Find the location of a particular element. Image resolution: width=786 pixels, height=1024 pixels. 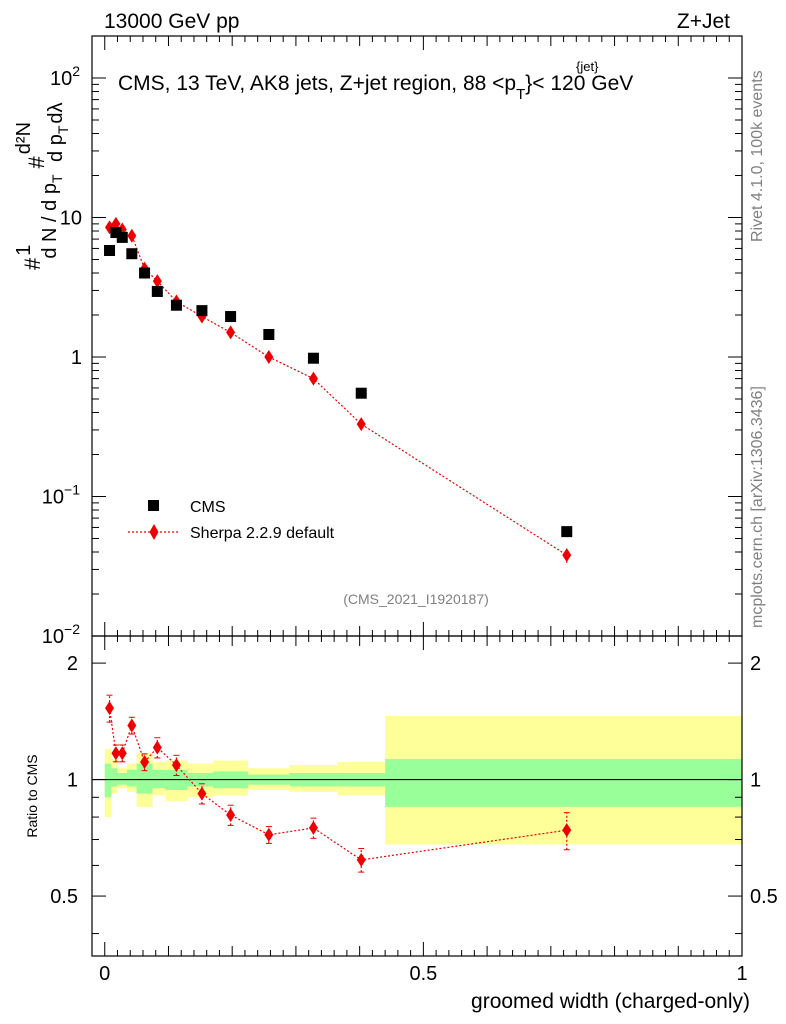

main-y-axis-label-text: #1 d N / d pT#d²N d pTdλ is located at coordinates (42, 186).